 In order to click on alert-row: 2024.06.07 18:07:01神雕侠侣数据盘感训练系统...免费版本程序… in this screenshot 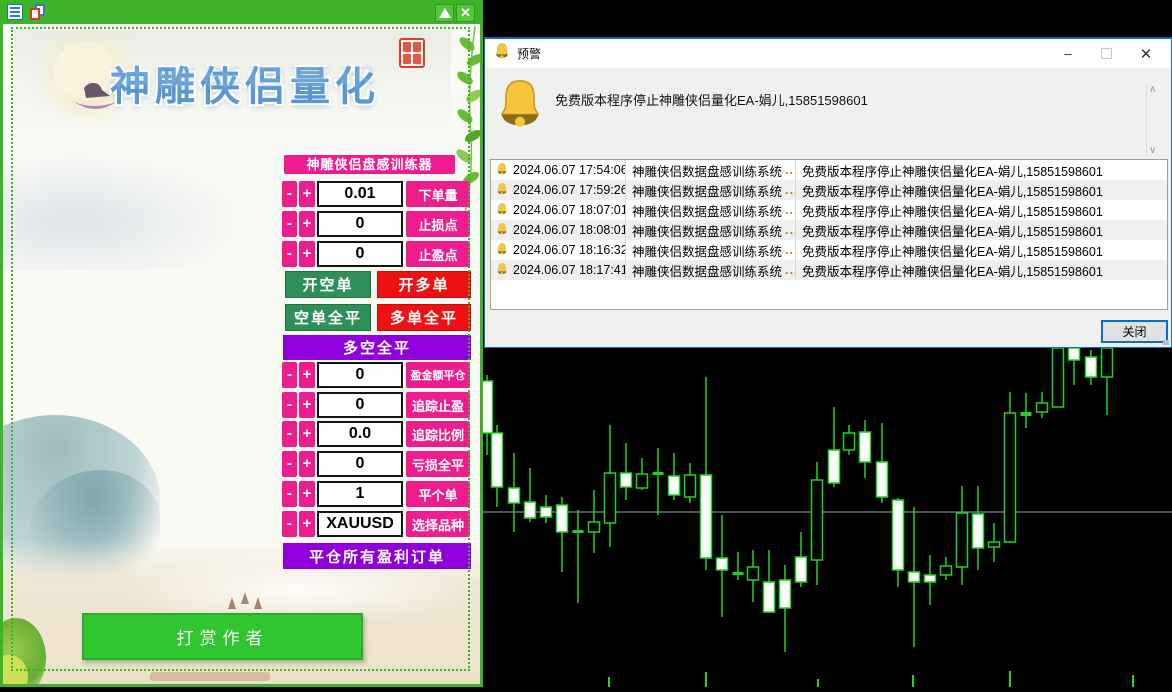, I will do `click(829, 210)`.